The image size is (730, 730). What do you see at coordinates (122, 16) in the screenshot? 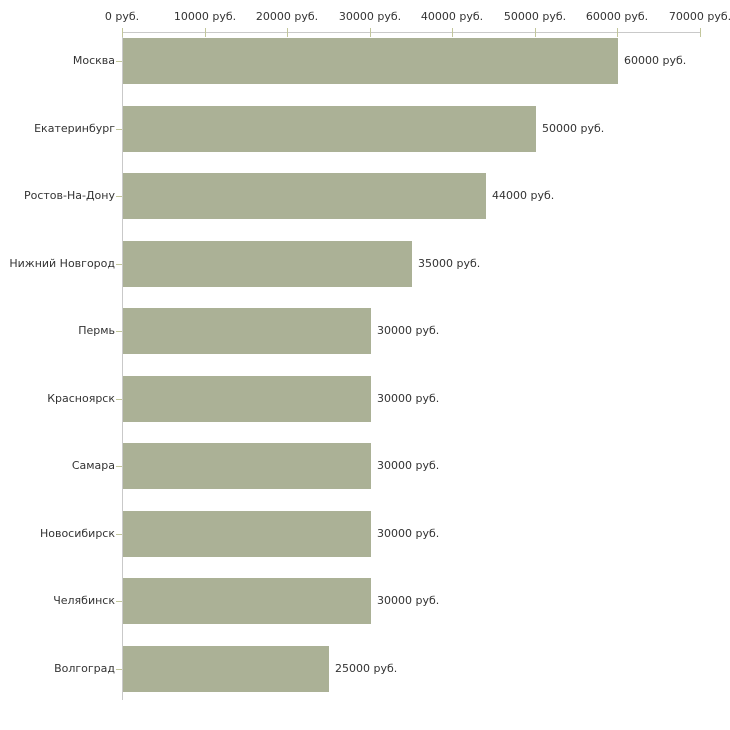
I see `x-axis-tick-label: 0 руб.` at bounding box center [122, 16].